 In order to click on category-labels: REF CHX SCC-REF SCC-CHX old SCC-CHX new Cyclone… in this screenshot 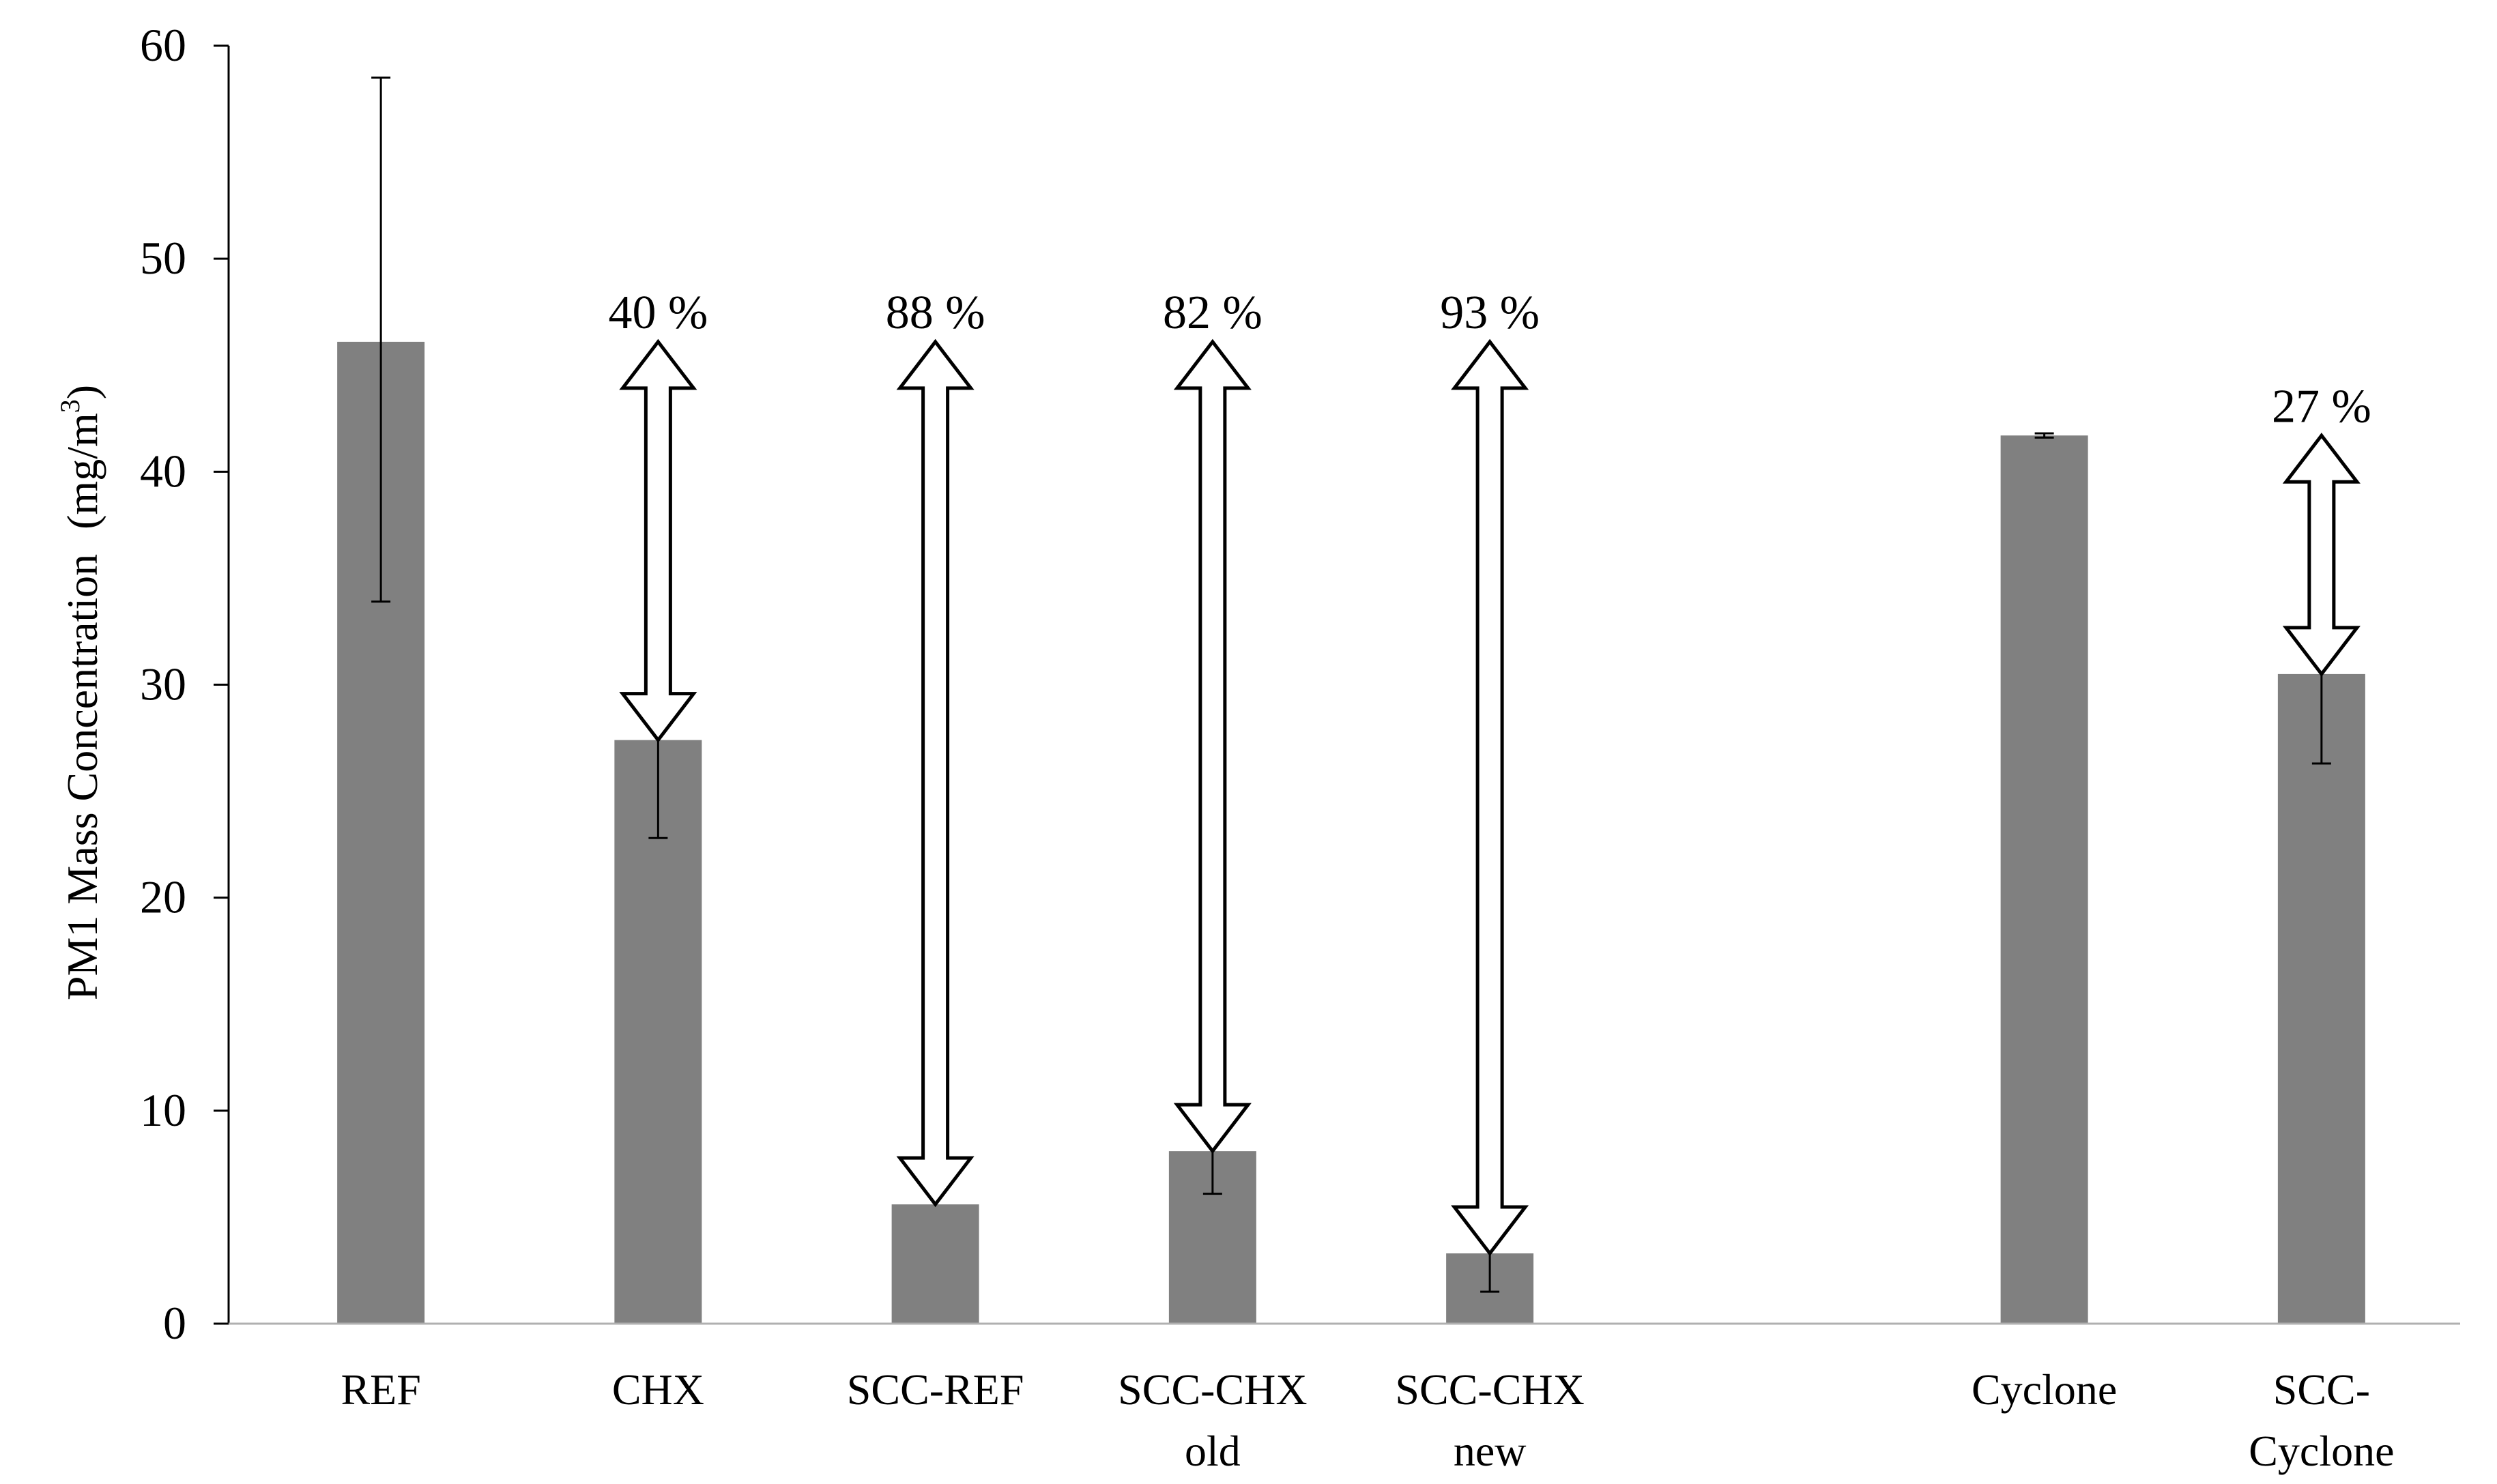, I will do `click(1367, 1420)`.